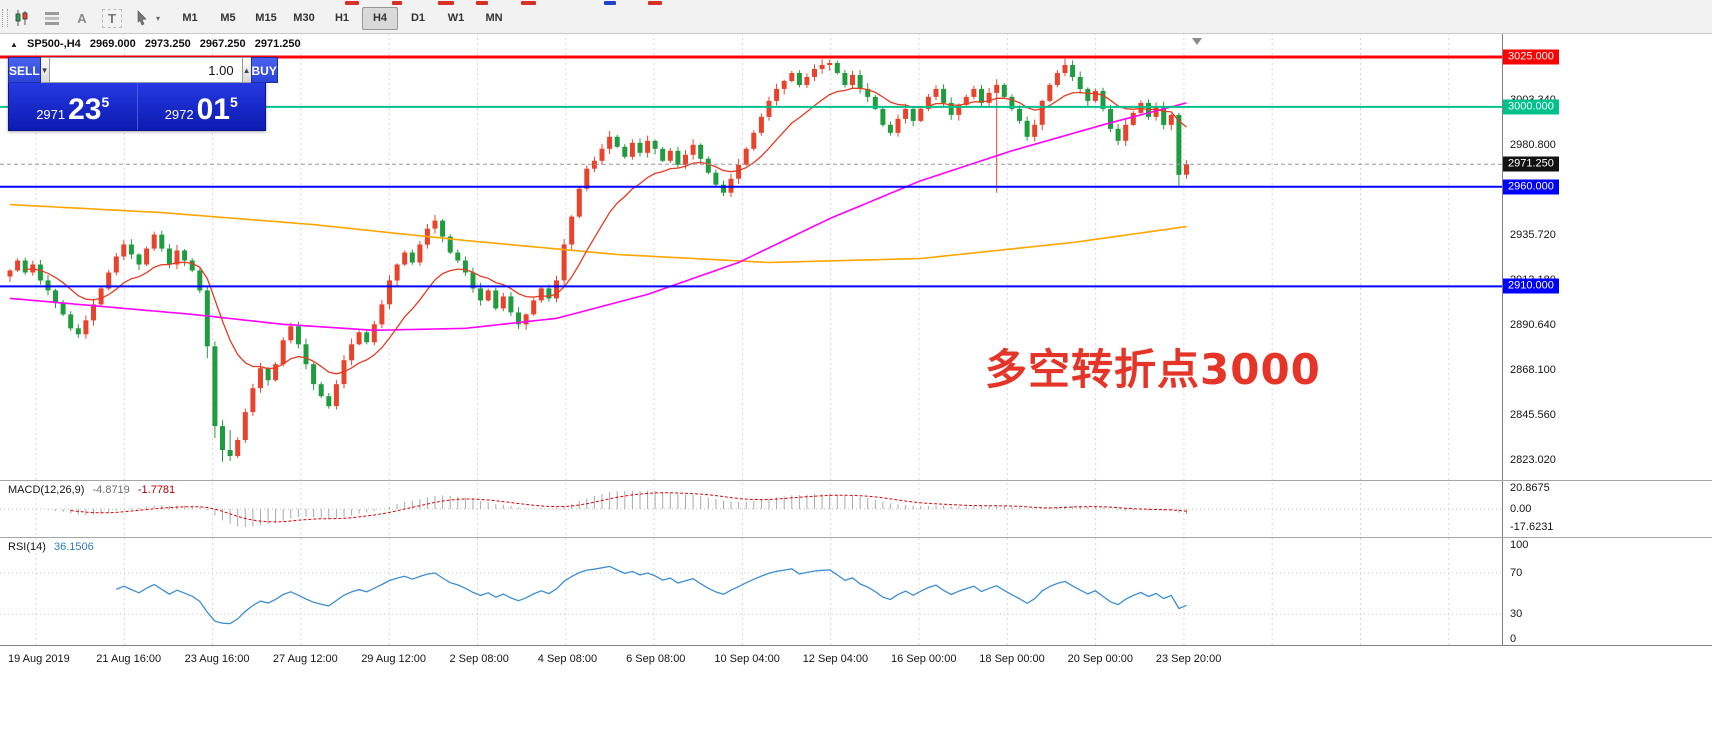 The image size is (1712, 733). What do you see at coordinates (266, 18) in the screenshot?
I see `timeframe-button-m15: M15` at bounding box center [266, 18].